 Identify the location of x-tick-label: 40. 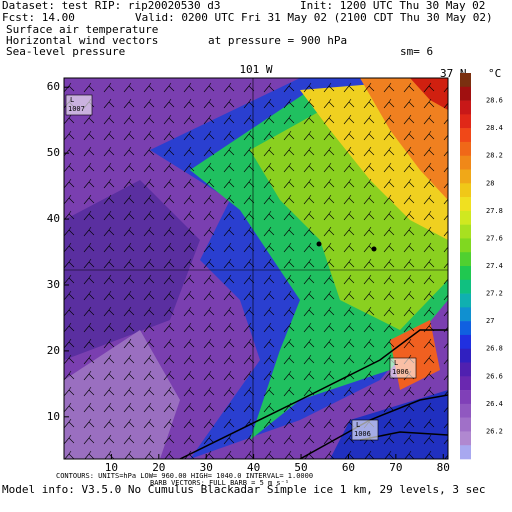
(253, 467).